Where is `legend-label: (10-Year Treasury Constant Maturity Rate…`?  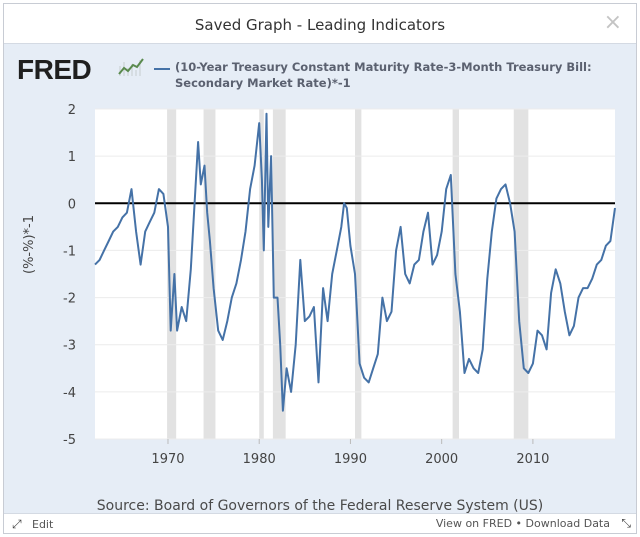
legend-label: (10-Year Treasury Constant Maturity Rate… is located at coordinates (383, 75).